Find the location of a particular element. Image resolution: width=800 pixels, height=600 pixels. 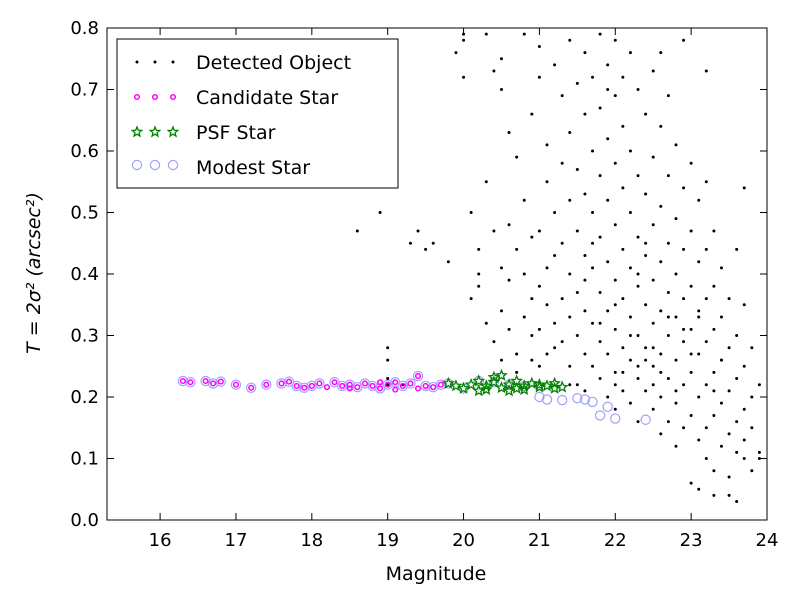

legend-box is located at coordinates (257, 113).